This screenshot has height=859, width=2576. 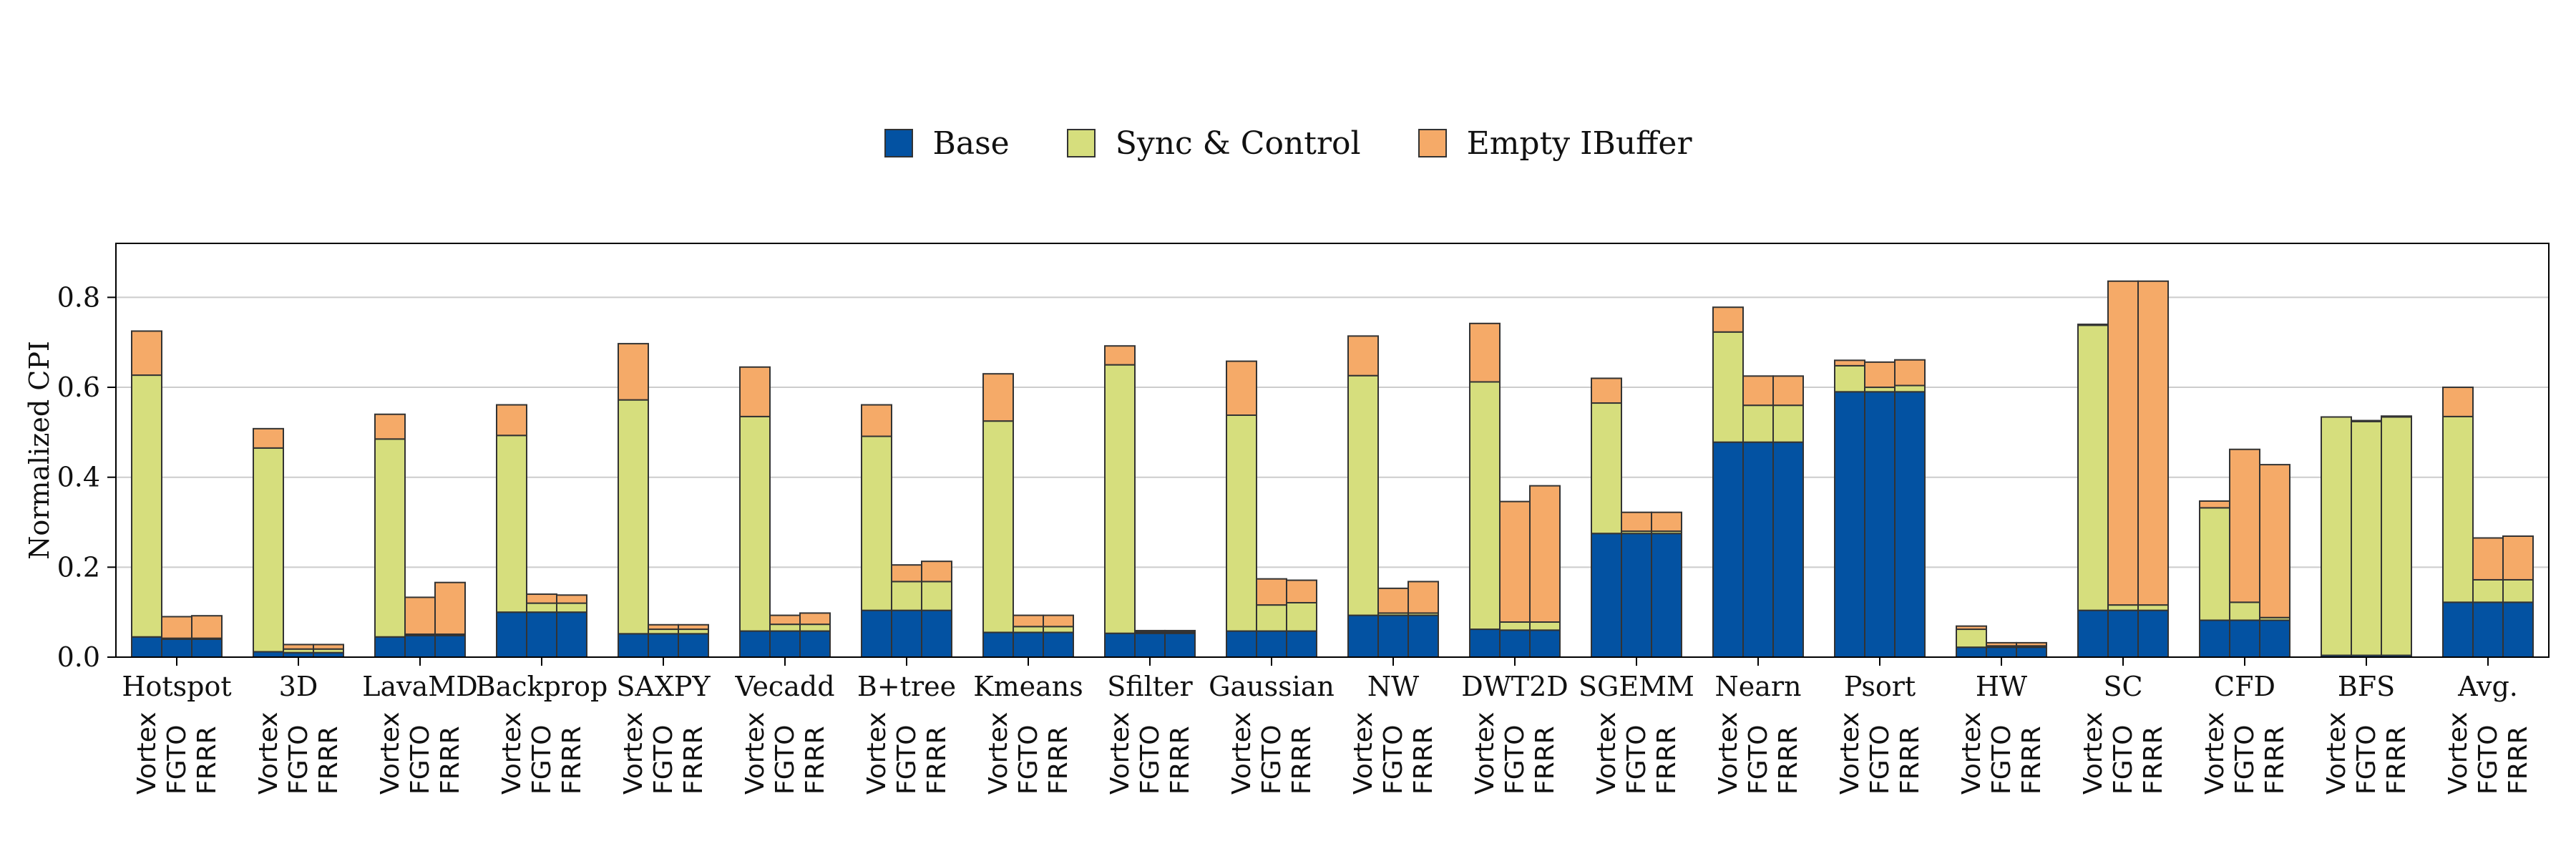 I want to click on category-label: Vecadd, so click(x=784, y=686).